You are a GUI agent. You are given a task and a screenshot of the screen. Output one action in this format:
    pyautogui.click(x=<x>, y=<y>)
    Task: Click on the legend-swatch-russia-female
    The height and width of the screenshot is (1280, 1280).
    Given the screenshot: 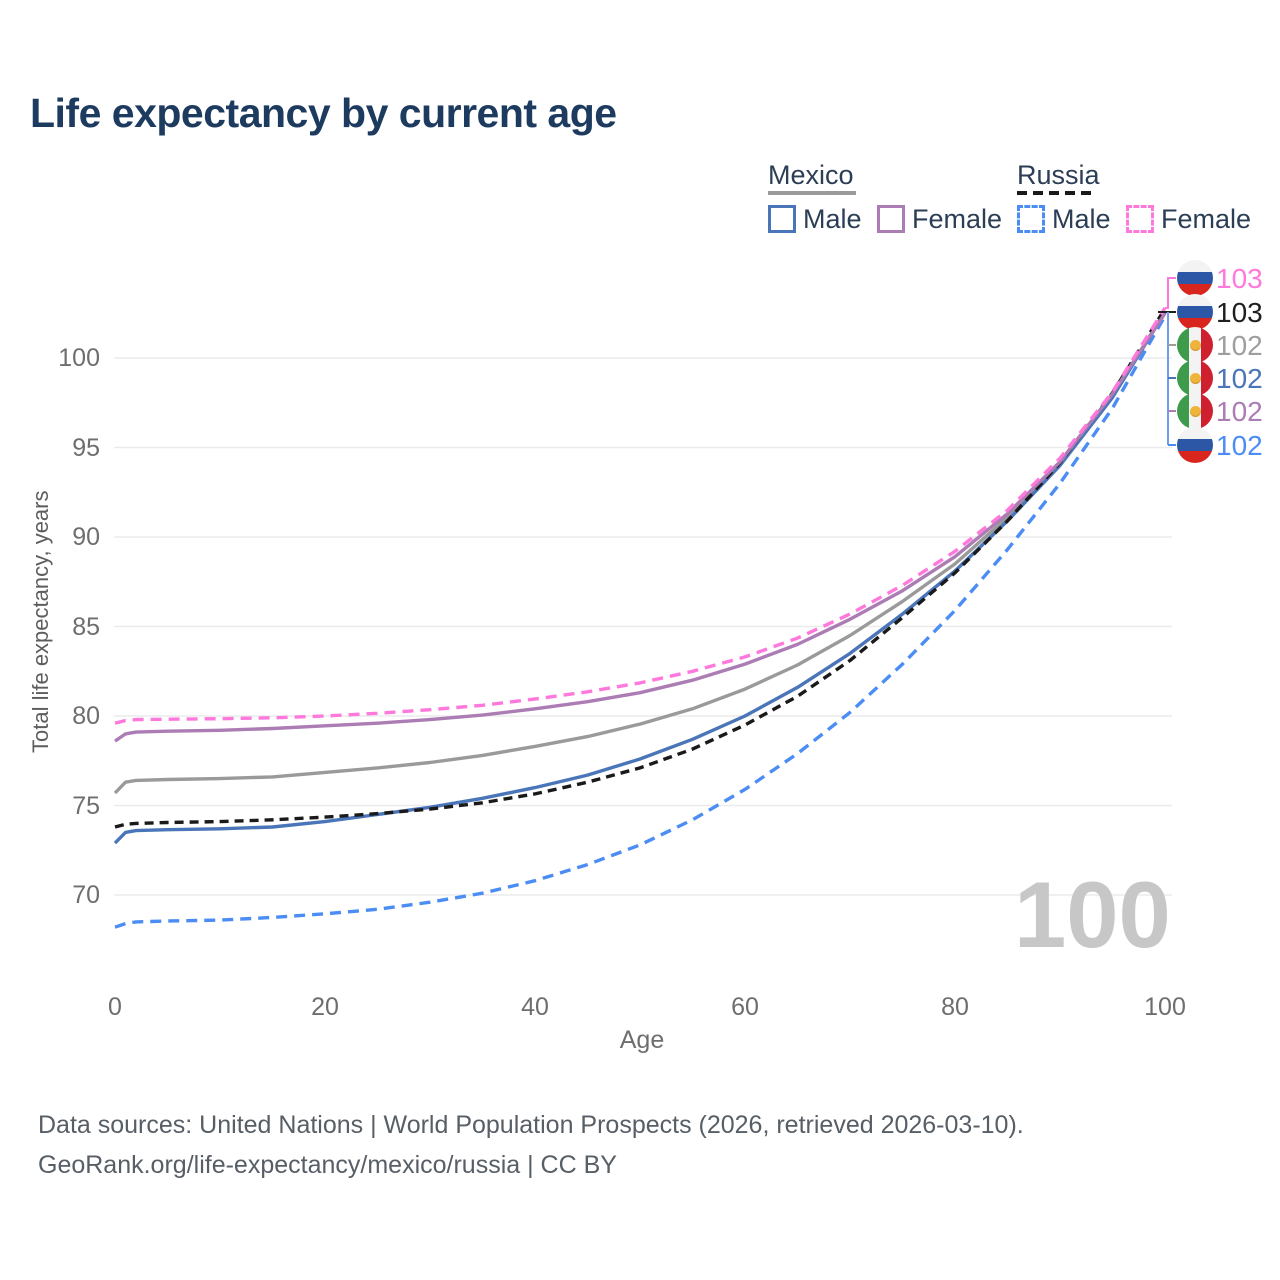 What is the action you would take?
    pyautogui.click(x=1140, y=219)
    